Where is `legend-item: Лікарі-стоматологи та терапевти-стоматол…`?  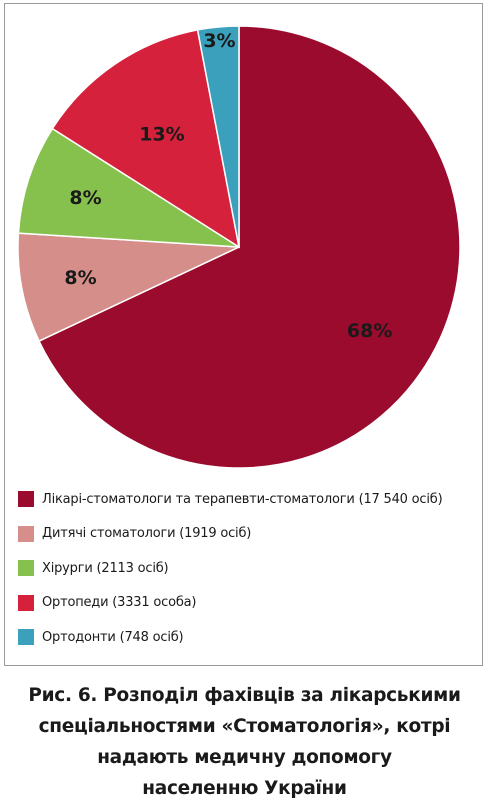
legend-item: Лікарі-стоматологи та терапевти-стоматол… is located at coordinates (250, 499).